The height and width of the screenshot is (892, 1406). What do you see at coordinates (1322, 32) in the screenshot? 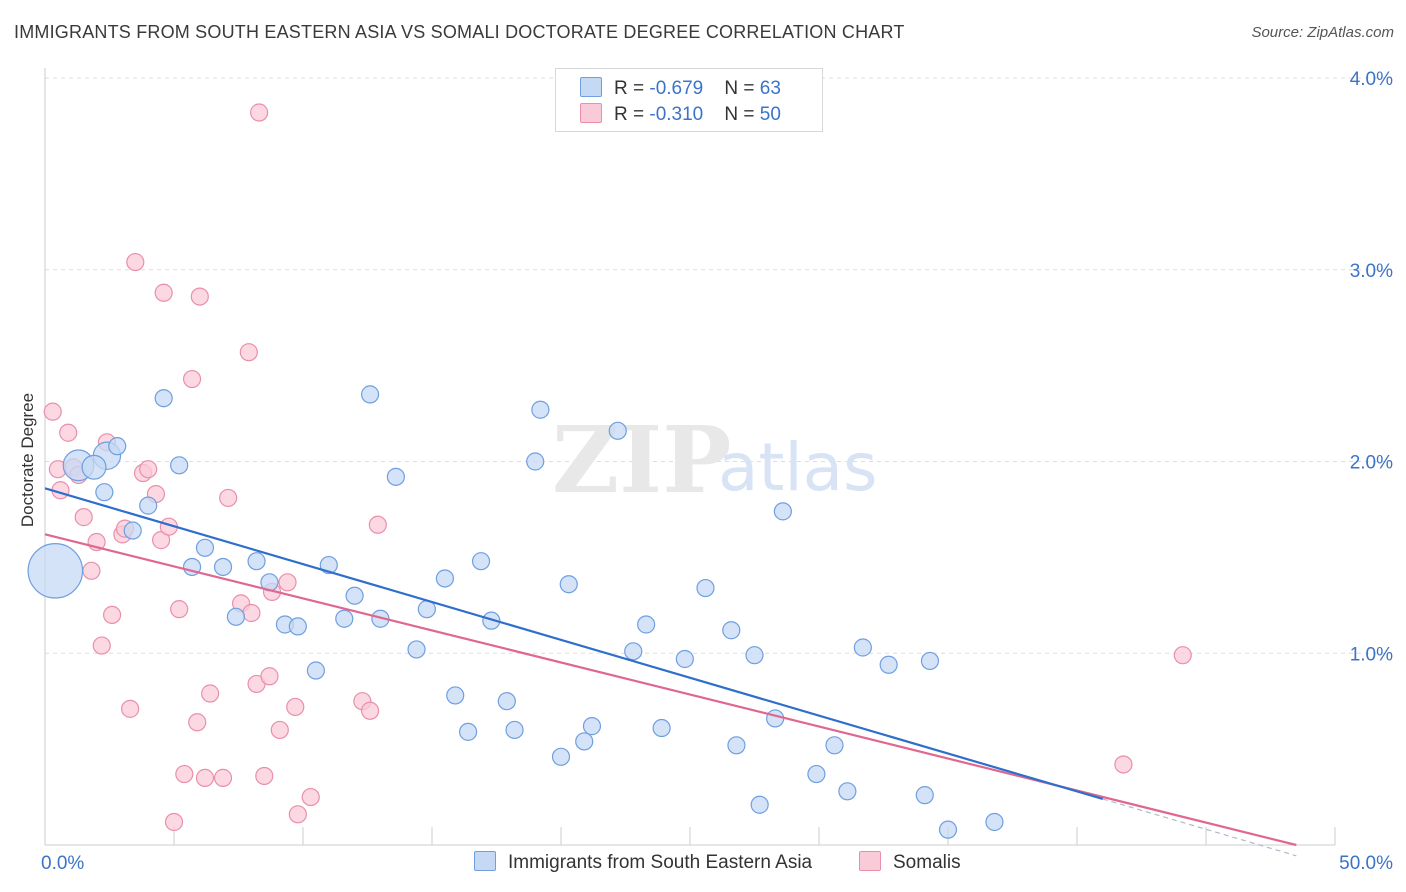
I see `source-label: Source: ZipAtlas.com` at bounding box center [1322, 32].